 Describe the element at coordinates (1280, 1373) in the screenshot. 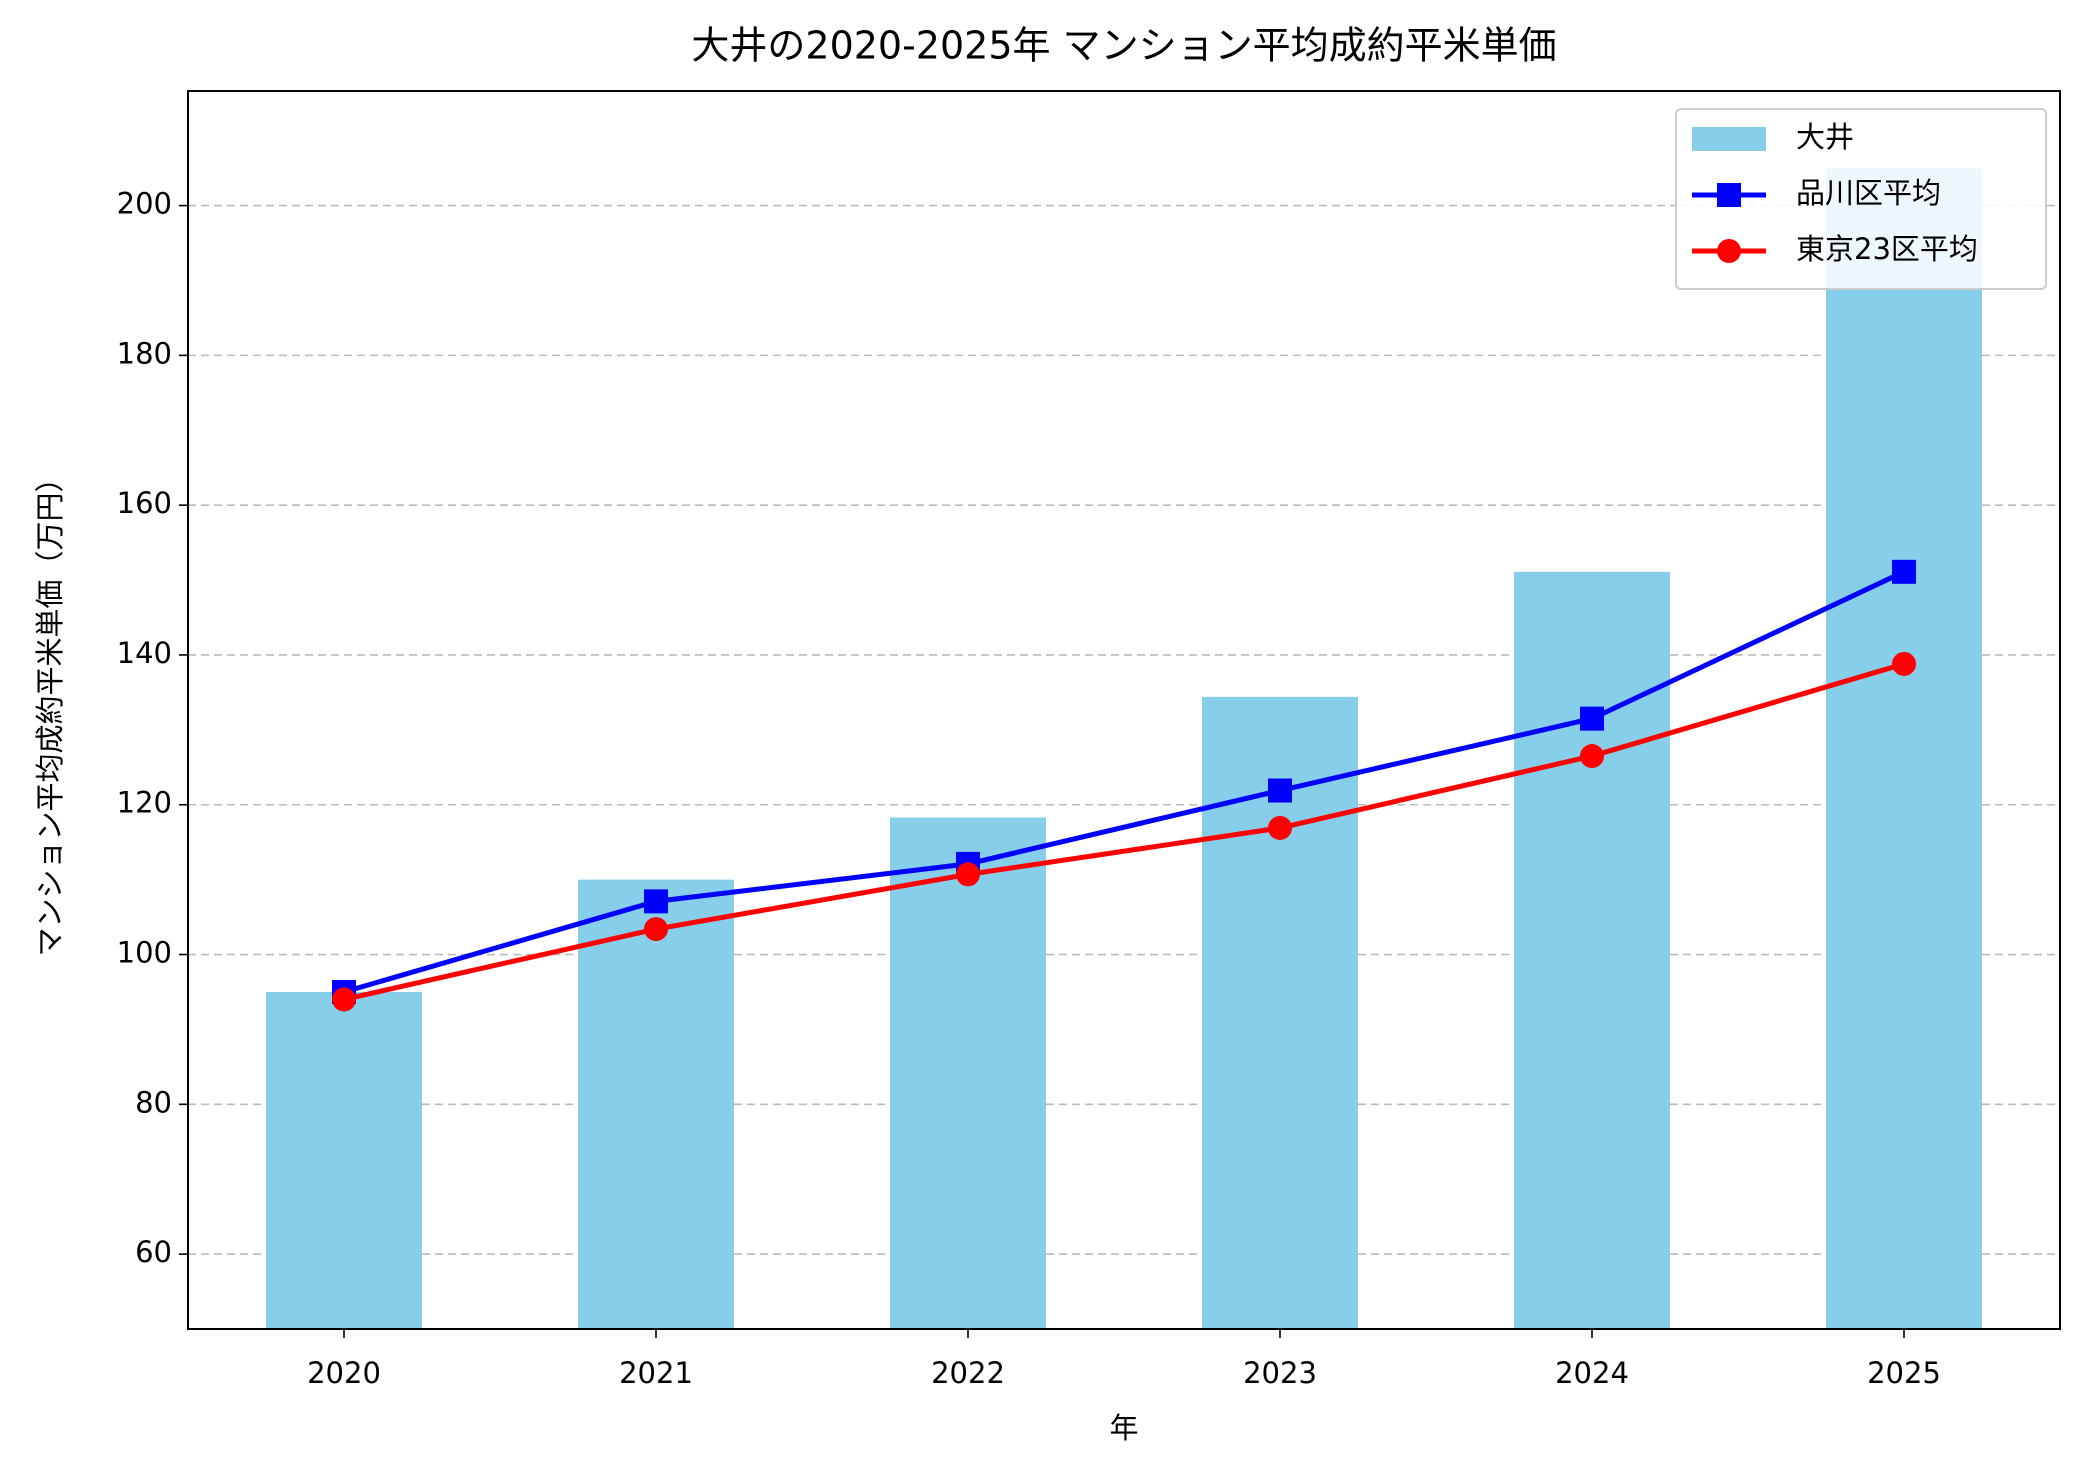

I see `x-tick-label: 2023` at that location.